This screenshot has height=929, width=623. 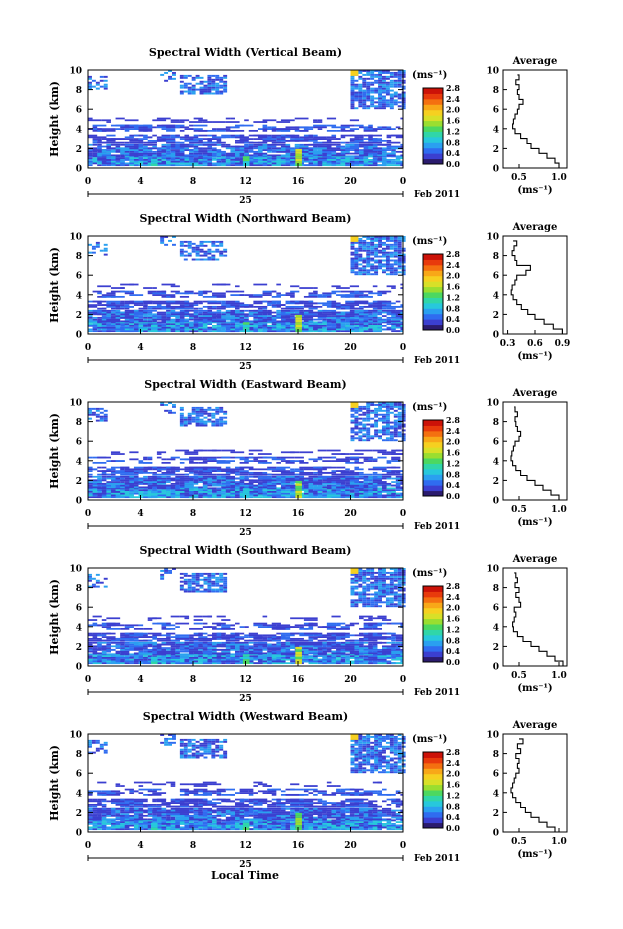 I want to click on average-profile-line, so click(x=536, y=287).